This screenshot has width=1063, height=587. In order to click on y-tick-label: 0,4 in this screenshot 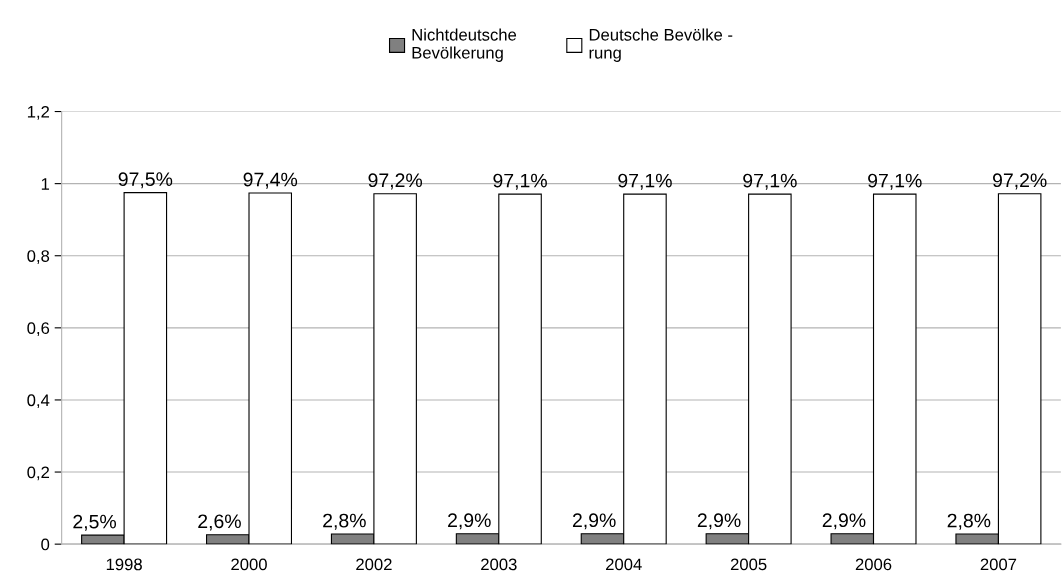, I will do `click(38, 401)`.